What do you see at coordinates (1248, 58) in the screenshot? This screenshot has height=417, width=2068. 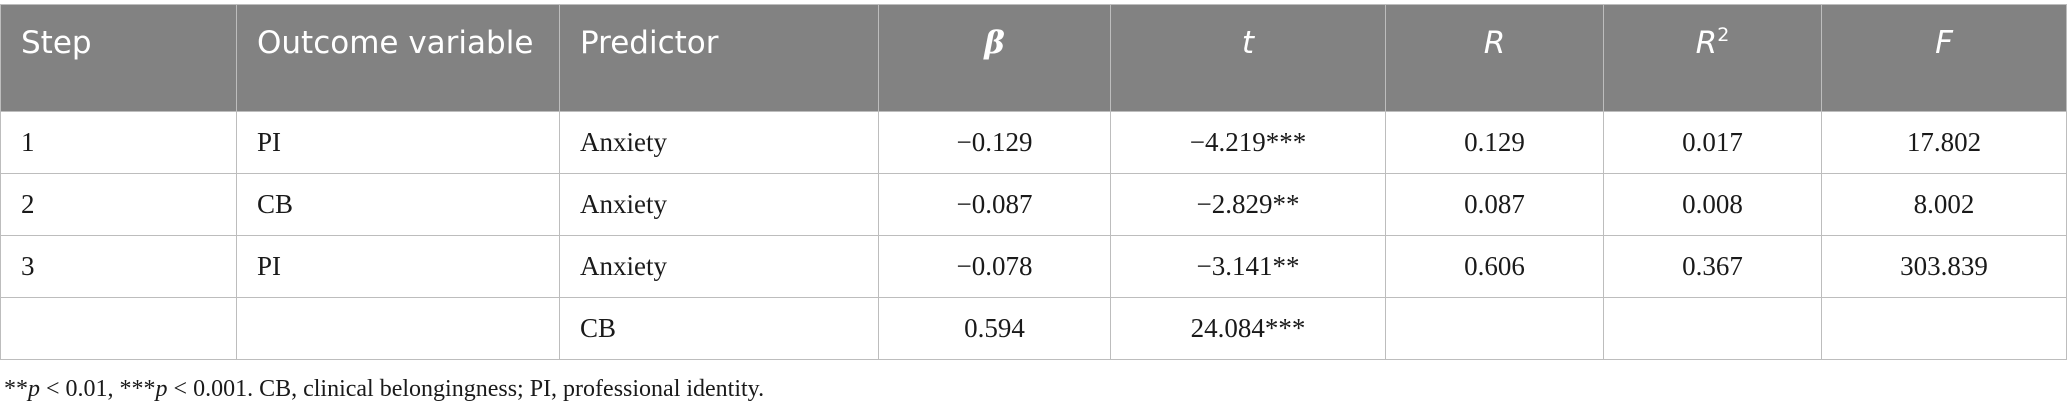 I see `header-t: t` at bounding box center [1248, 58].